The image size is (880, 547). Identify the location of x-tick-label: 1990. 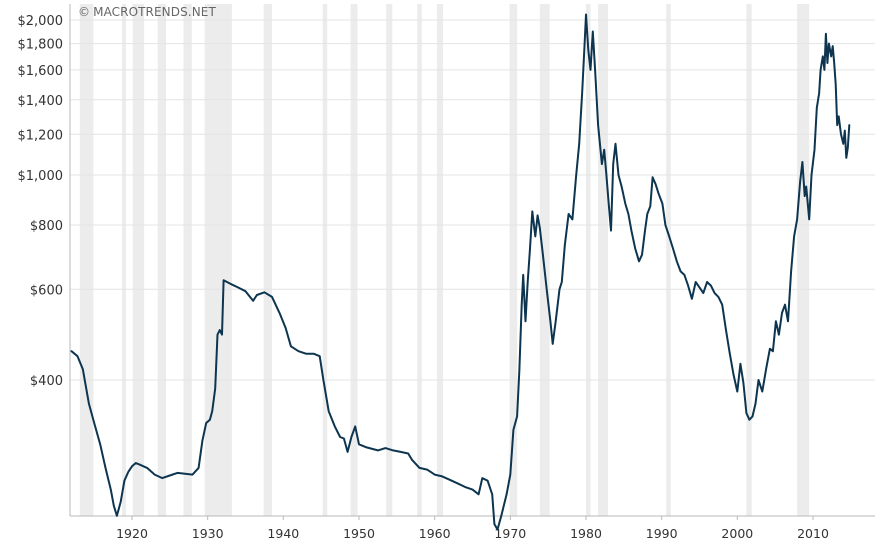
(662, 533).